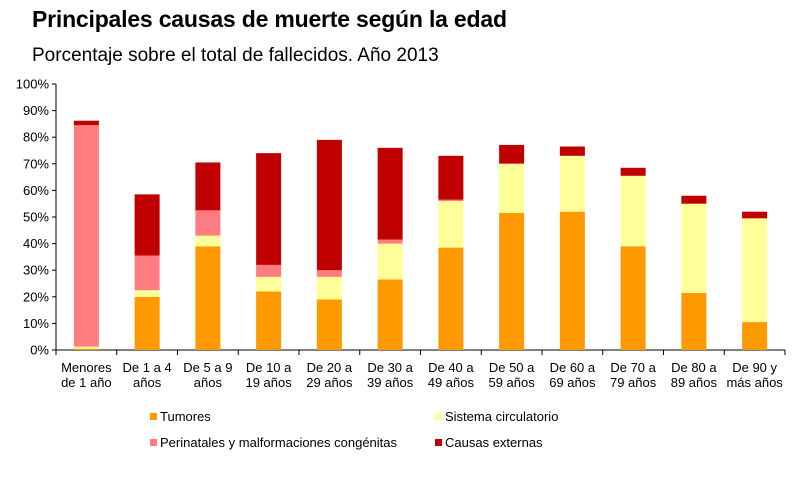 The width and height of the screenshot is (800, 492). What do you see at coordinates (330, 367) in the screenshot?
I see `x-tick-label-line: De 20 a` at bounding box center [330, 367].